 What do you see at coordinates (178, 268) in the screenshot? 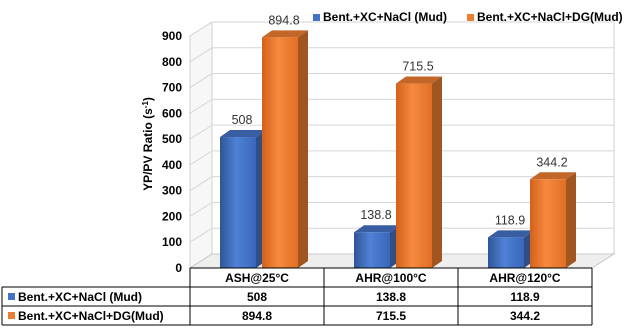
I see `y-tick-label: 0` at bounding box center [178, 268].